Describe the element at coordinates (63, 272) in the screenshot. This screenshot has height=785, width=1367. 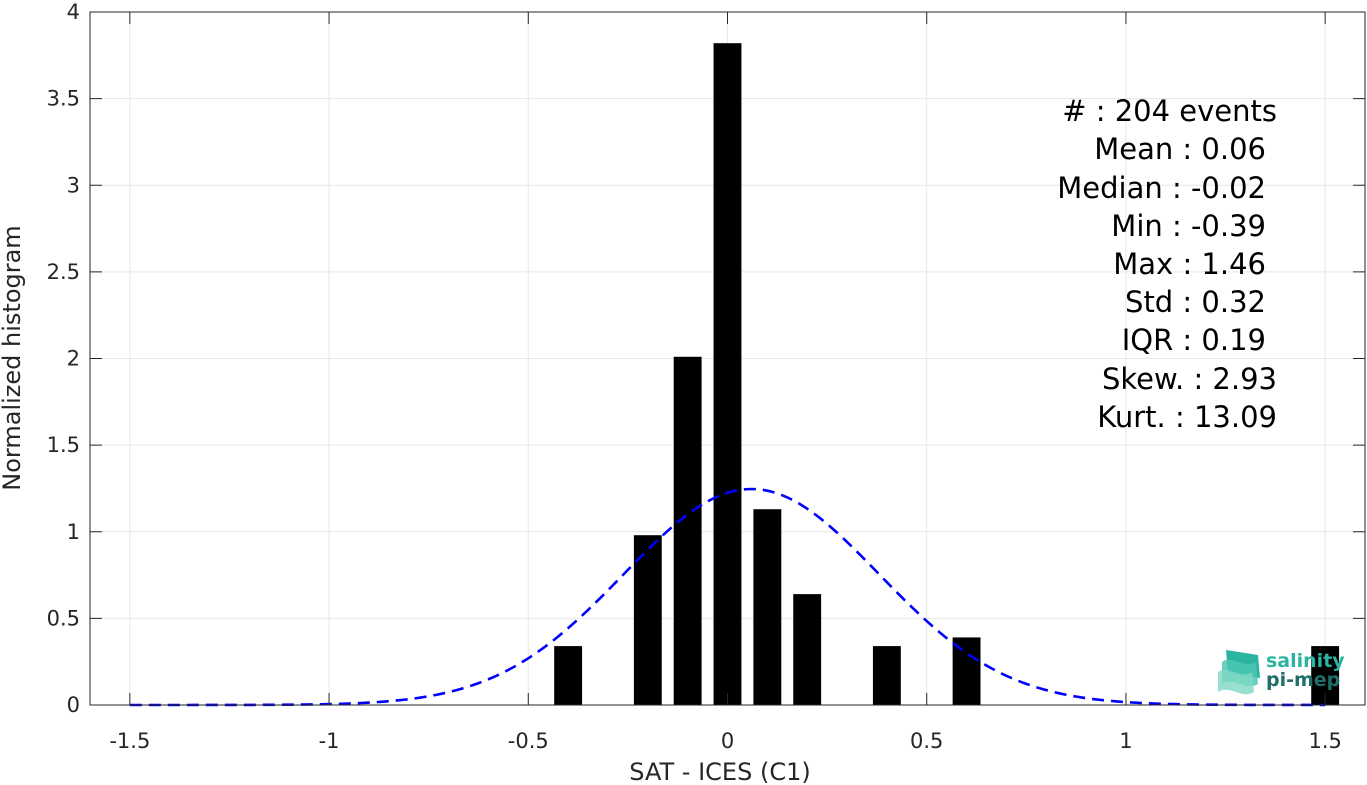
I see `y-tick-label: 2.5` at that location.